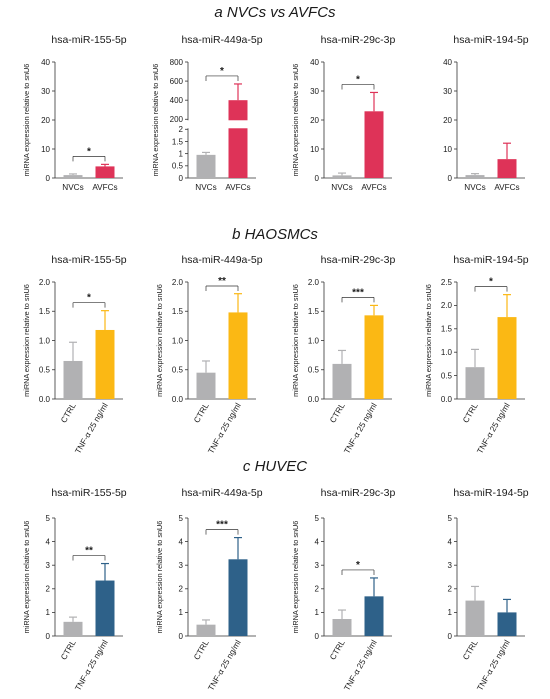 This screenshot has width=550, height=699. Describe the element at coordinates (484, 125) in the screenshot. I see `bar-chart-panel: 0 10 20 30 40 NVCs AVFCs` at that location.